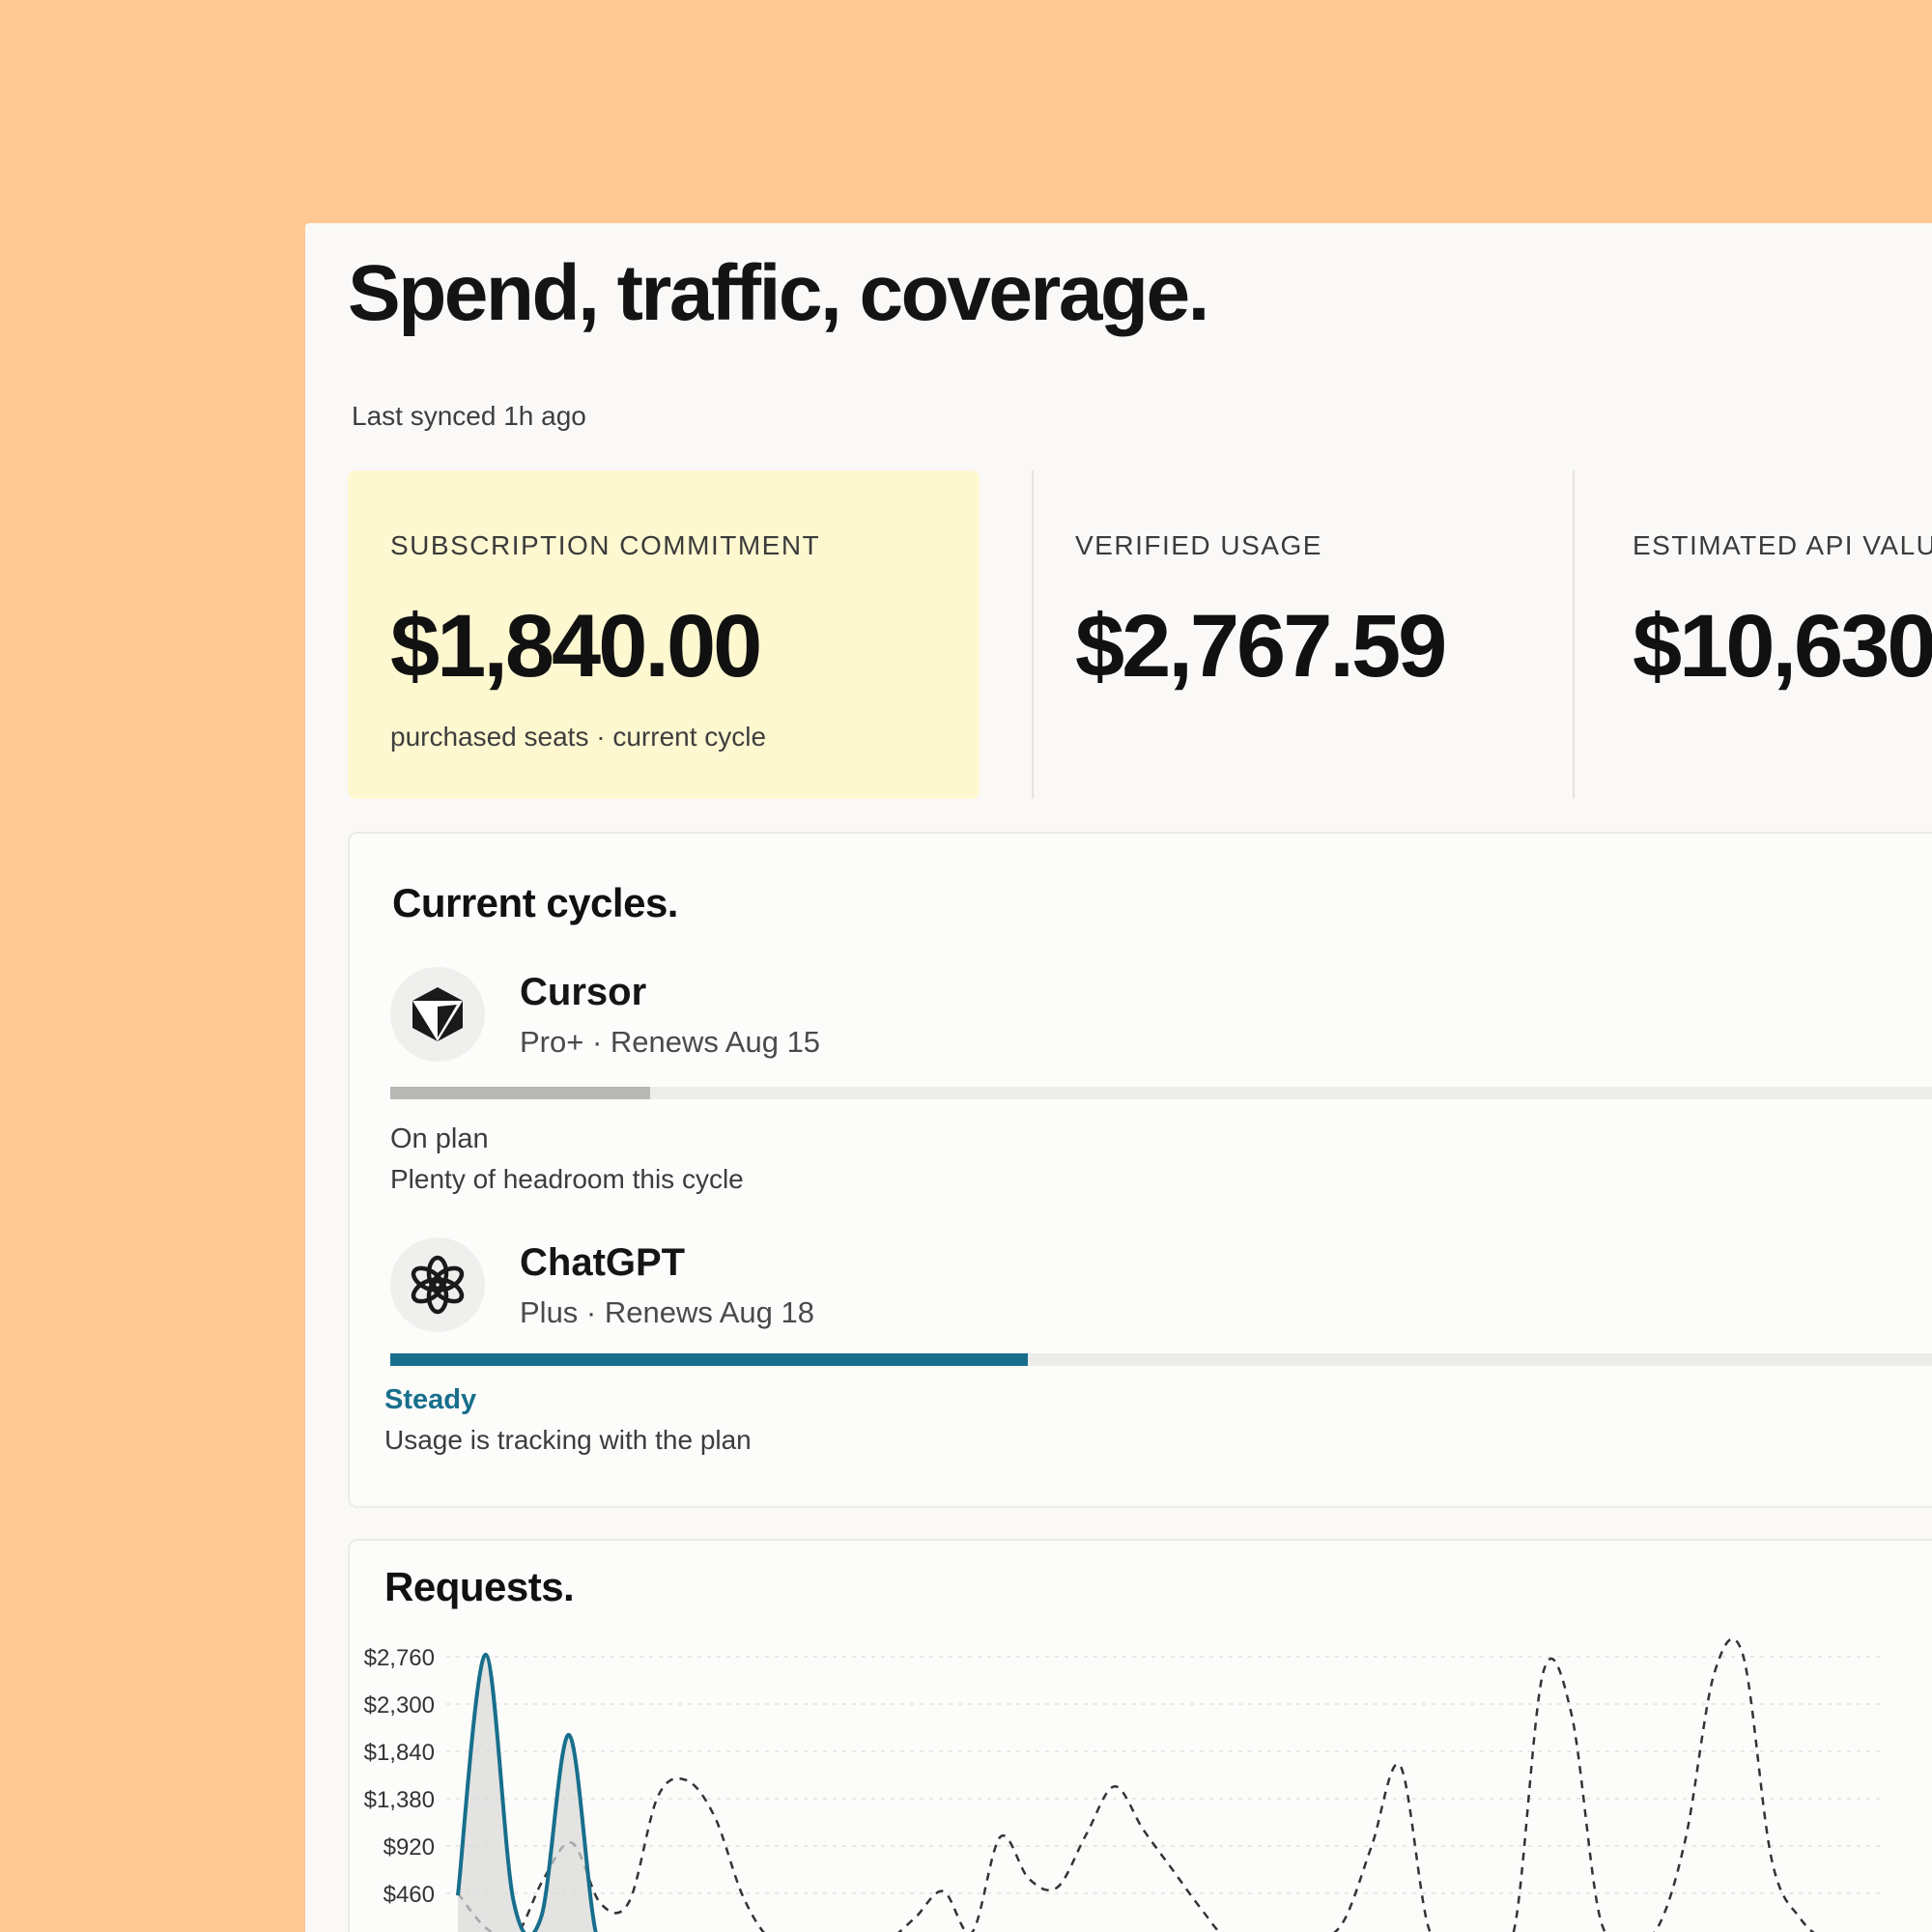  I want to click on stat-value: $2,767.59, so click(1261, 646).